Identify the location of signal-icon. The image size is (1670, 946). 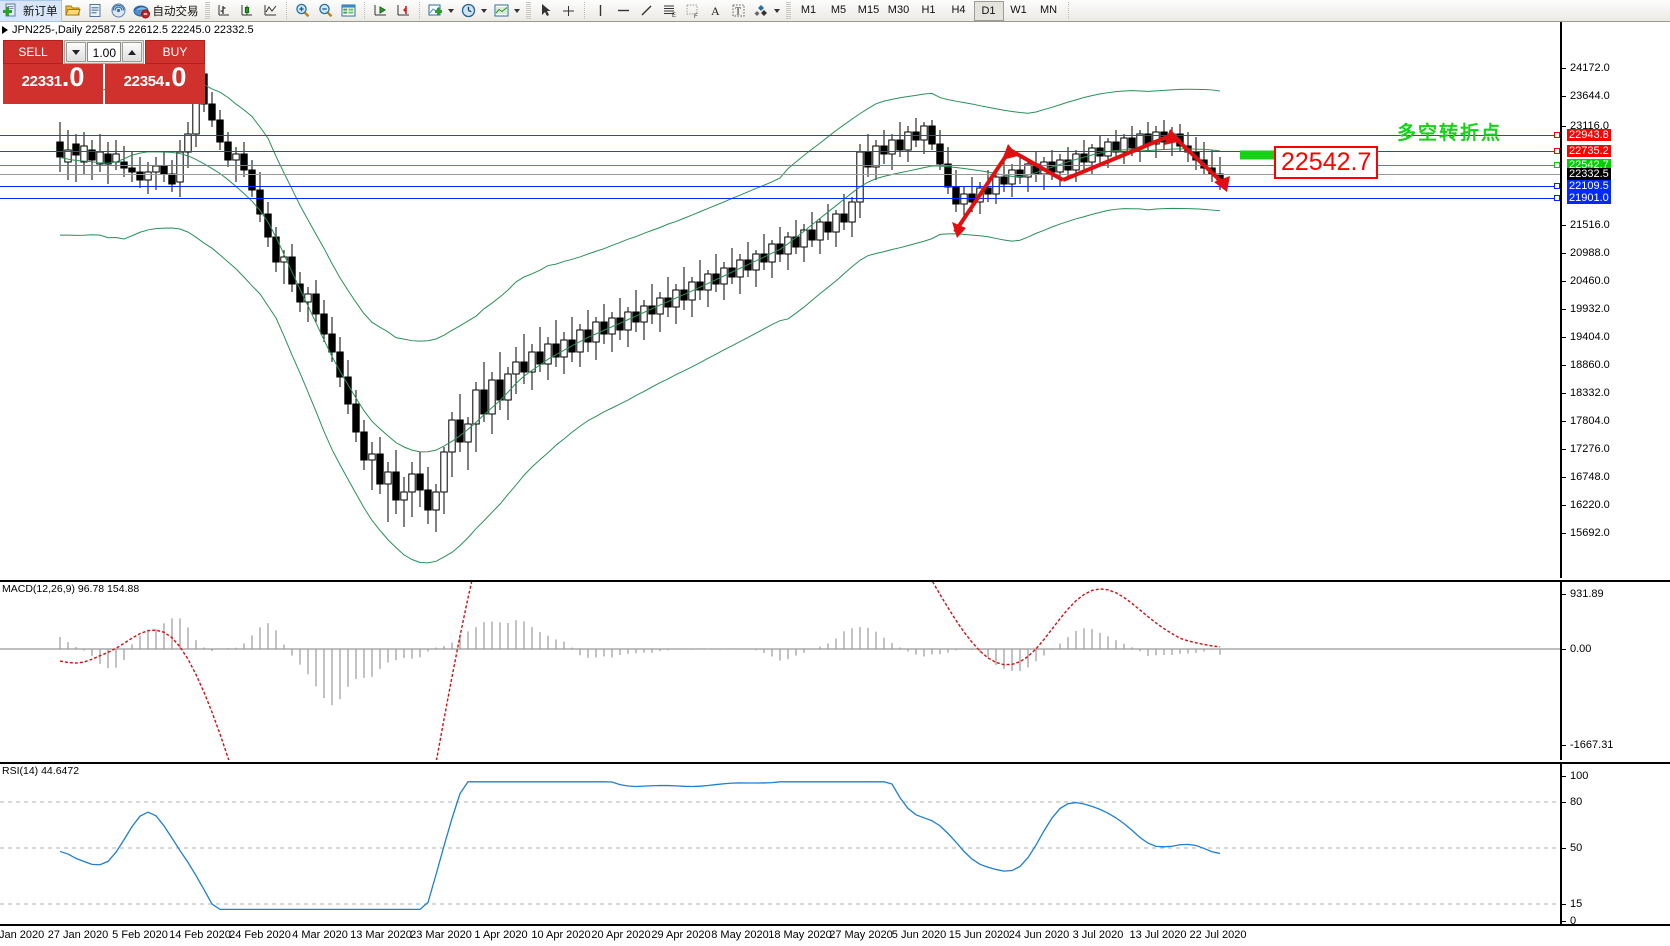
(118, 10).